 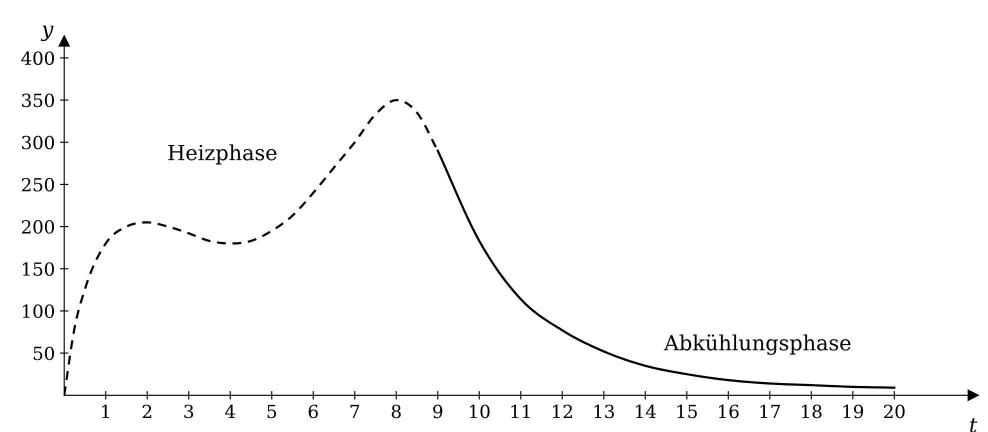 I want to click on y-tick-label: 250, so click(x=38, y=185).